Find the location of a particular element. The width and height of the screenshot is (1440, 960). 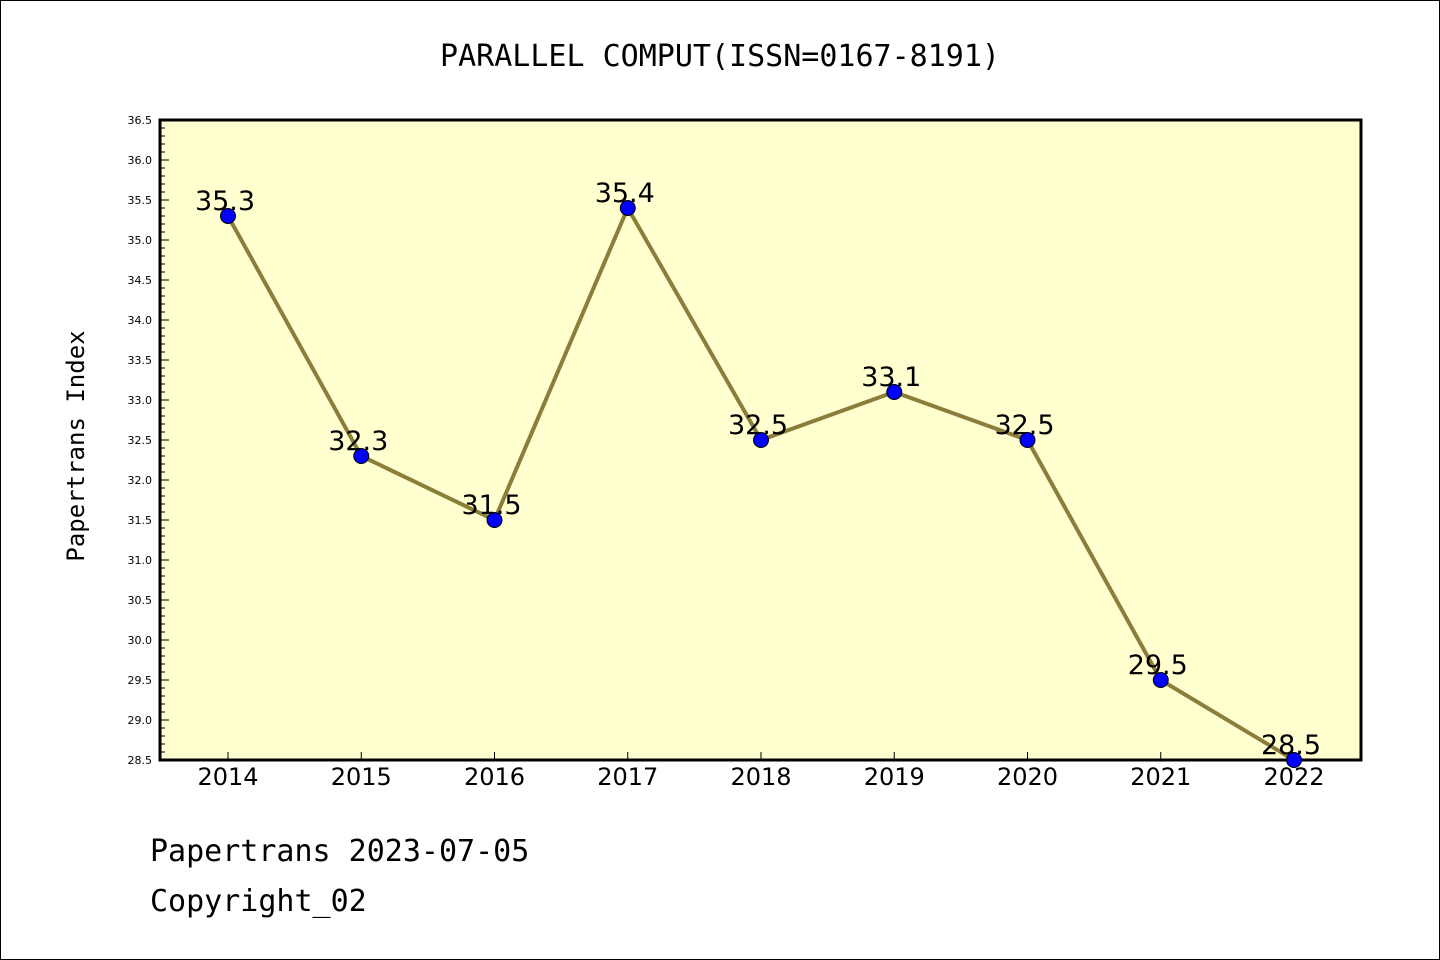

y-tick-label: 35.5 is located at coordinates (140, 200).